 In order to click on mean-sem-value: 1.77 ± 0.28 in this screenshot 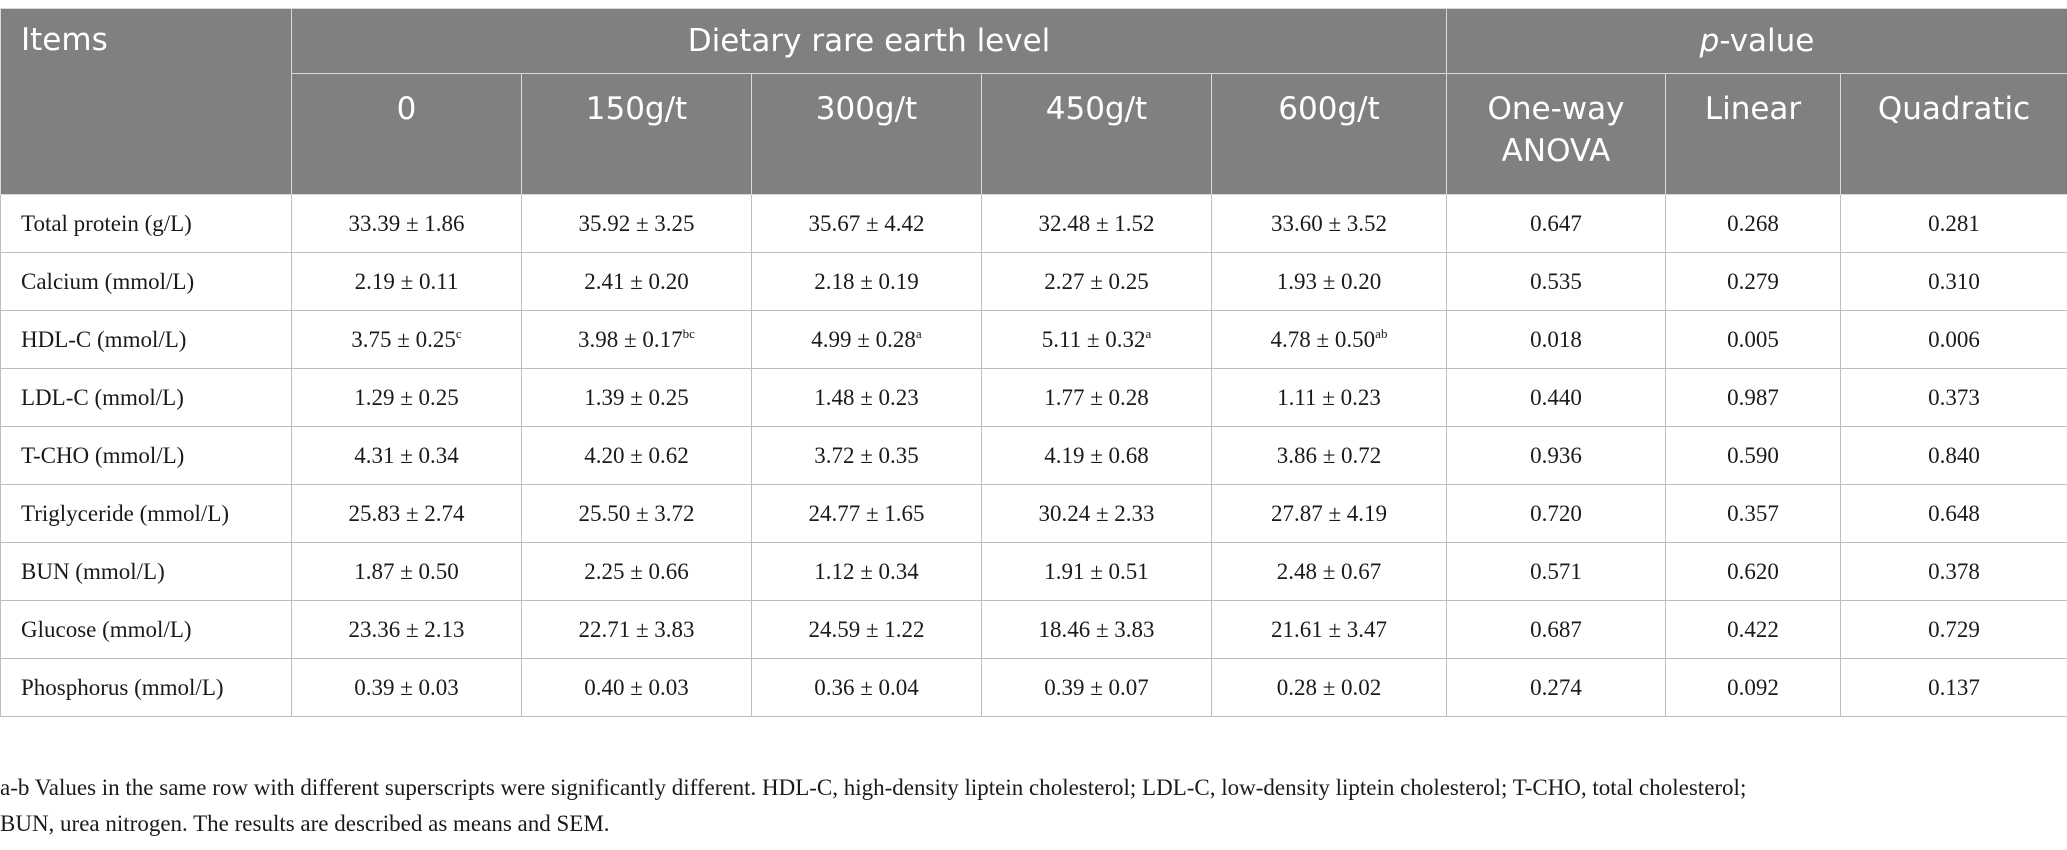, I will do `click(1096, 397)`.